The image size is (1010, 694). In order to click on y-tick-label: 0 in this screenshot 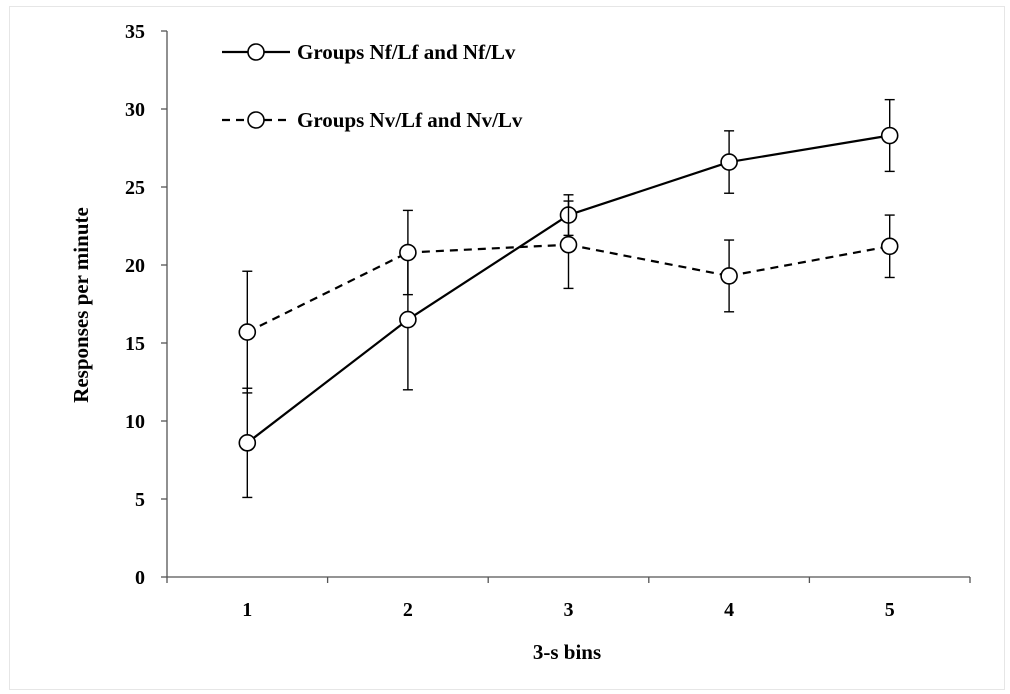, I will do `click(140, 578)`.